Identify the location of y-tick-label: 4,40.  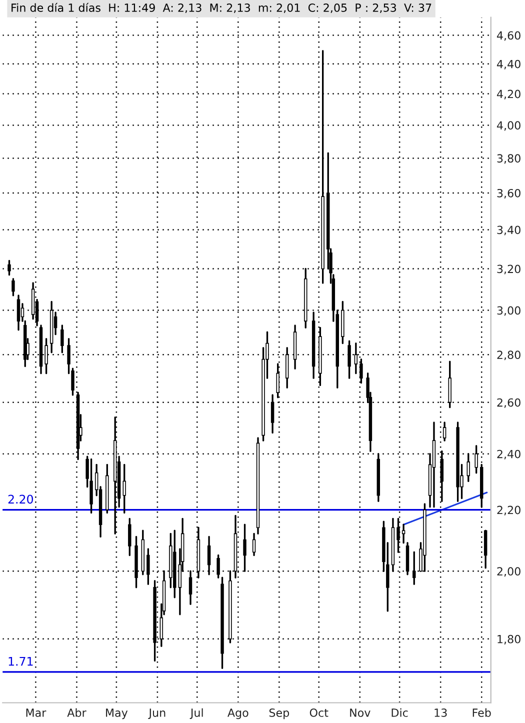
(508, 65).